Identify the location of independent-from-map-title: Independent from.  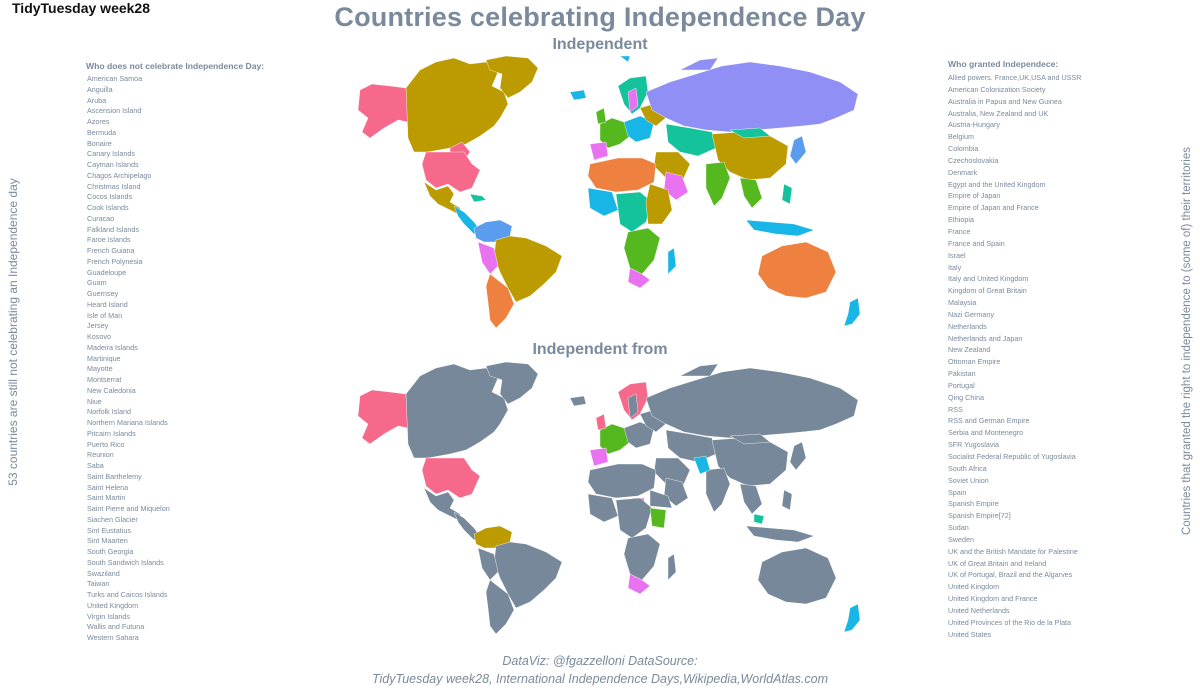
(600, 349).